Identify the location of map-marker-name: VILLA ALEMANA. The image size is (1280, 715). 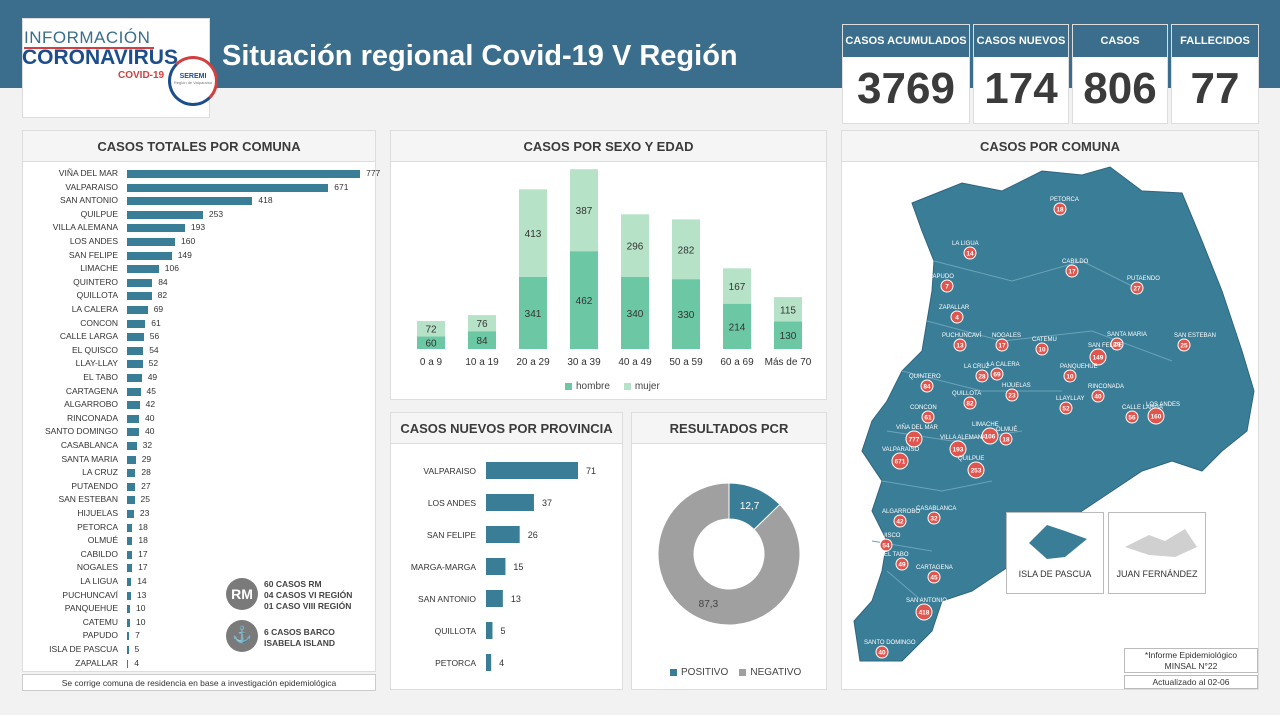
(963, 438).